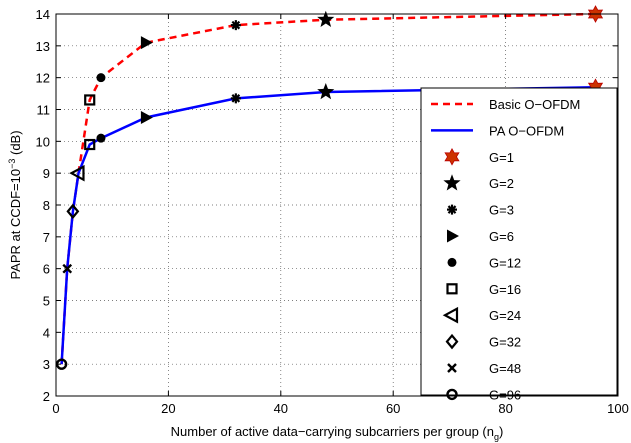 Image resolution: width=631 pixels, height=443 pixels. What do you see at coordinates (505, 262) in the screenshot?
I see `legend-label: G=12` at bounding box center [505, 262].